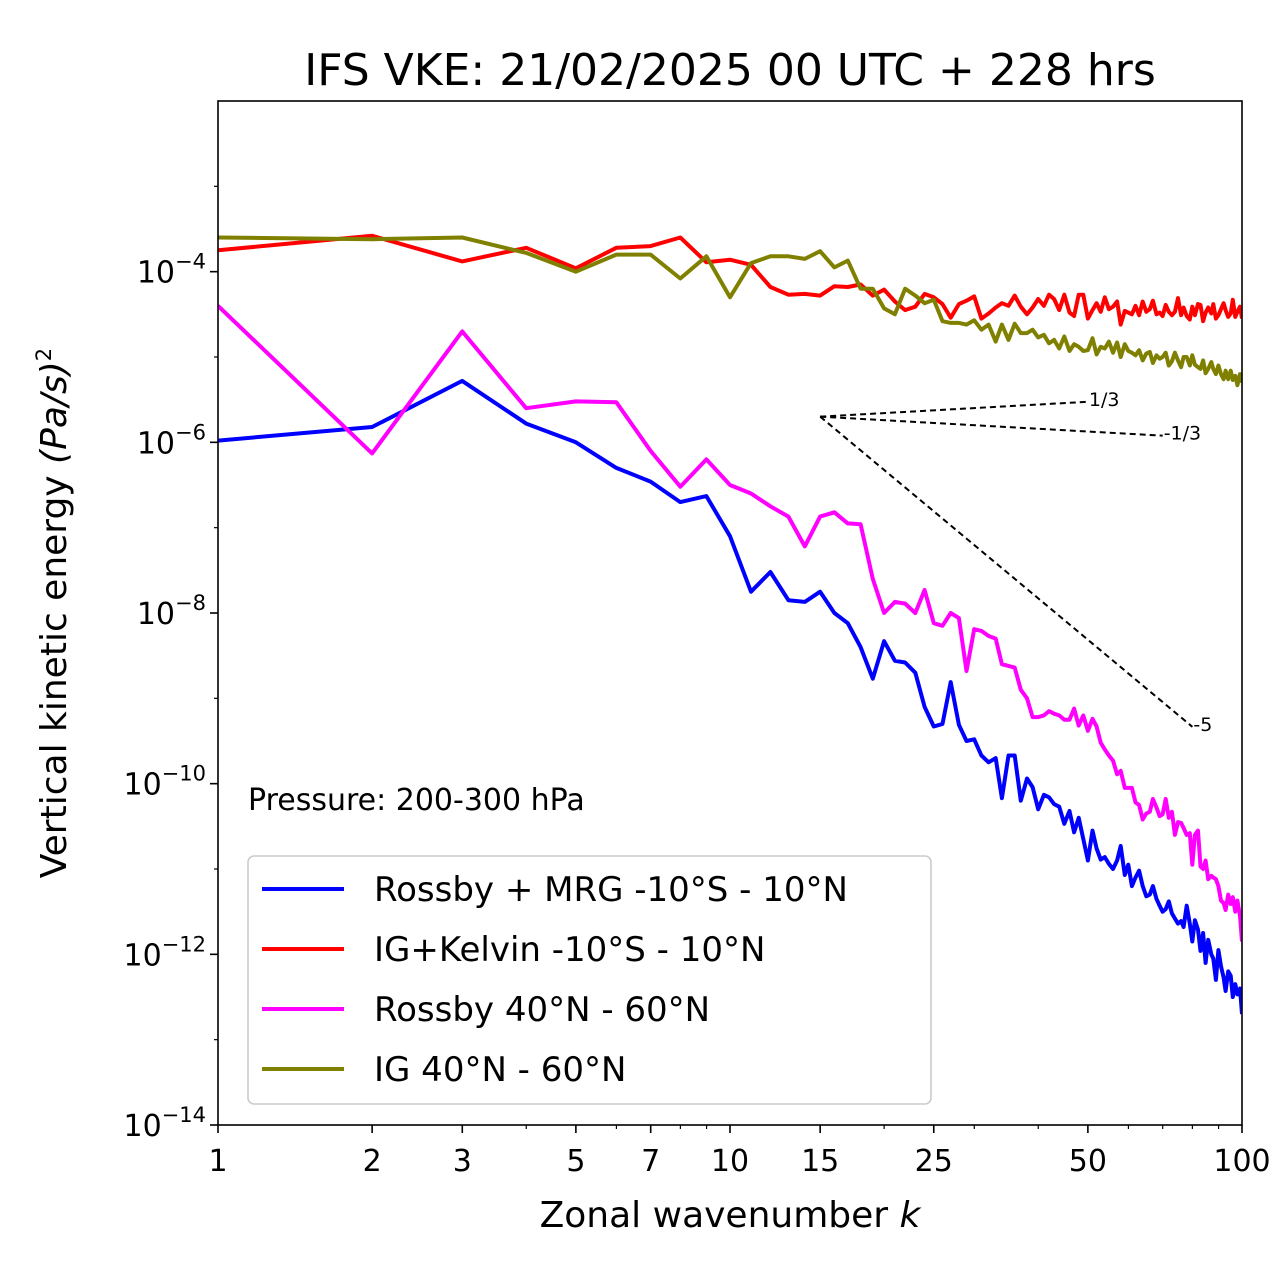 This screenshot has width=1280, height=1288. Describe the element at coordinates (730, 70) in the screenshot. I see `chart-title: IFS VKE: 21/02/2025 00 UTC + 228 hrs` at that location.